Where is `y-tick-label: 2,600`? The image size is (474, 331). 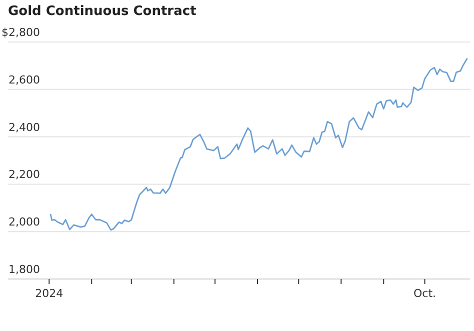
y-tick-label: 2,600 is located at coordinates (24, 79).